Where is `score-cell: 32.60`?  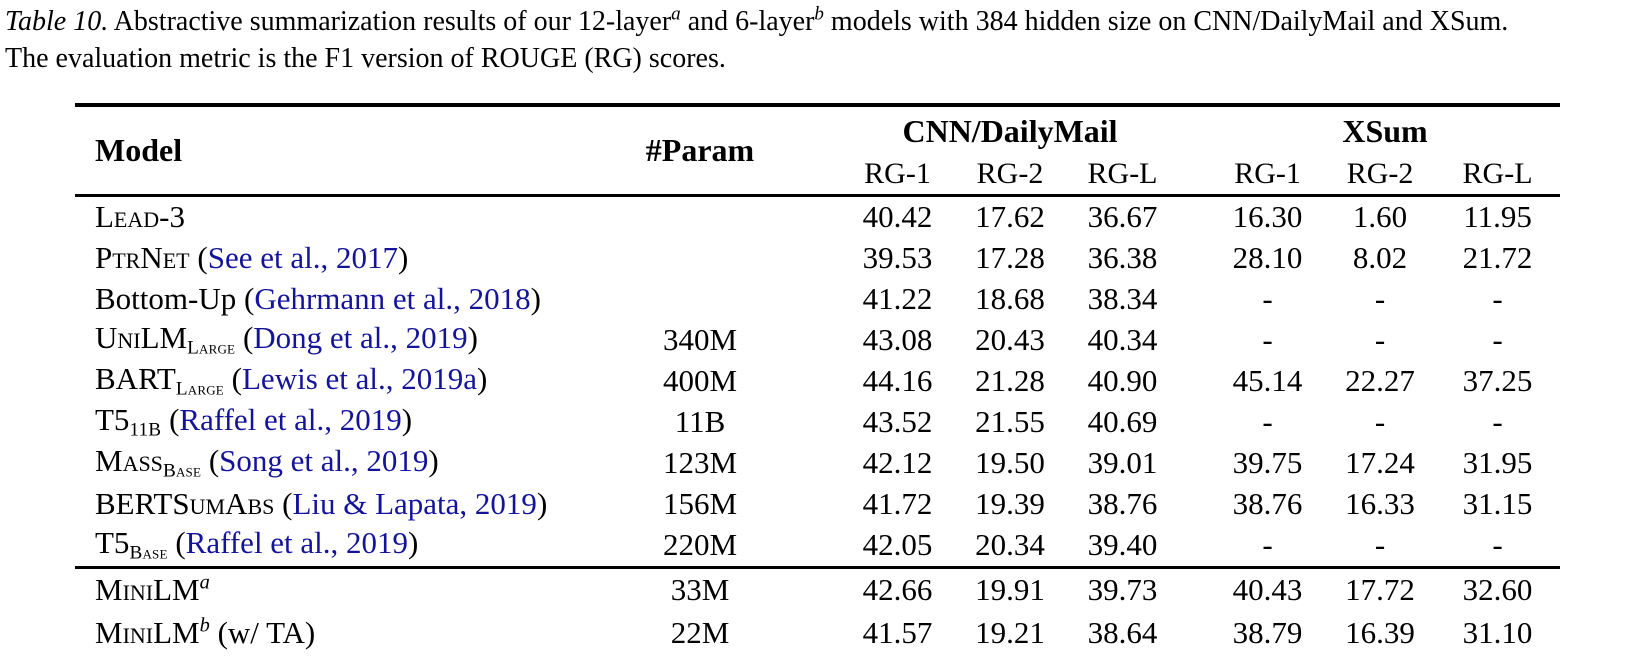 score-cell: 32.60 is located at coordinates (1498, 588).